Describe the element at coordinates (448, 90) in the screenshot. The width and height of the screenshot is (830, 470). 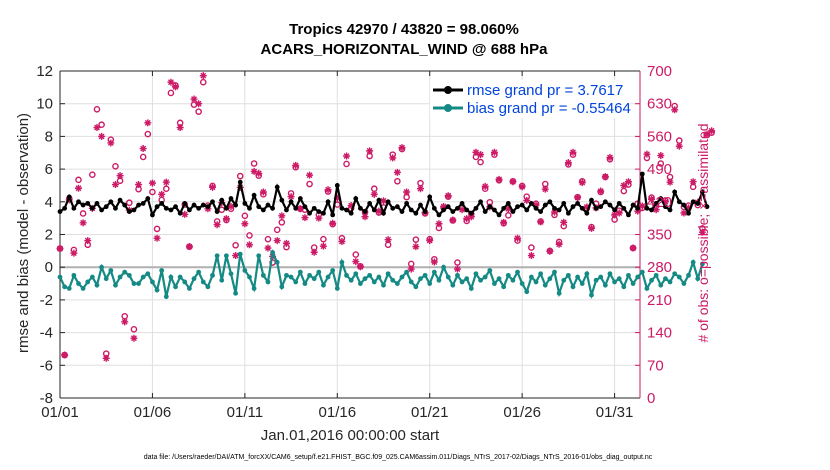
I see `legend-rmse-marker` at that location.